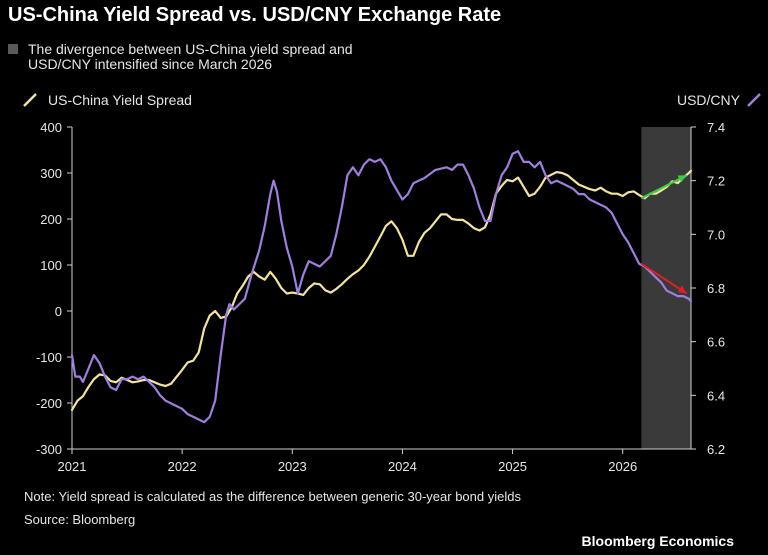 The width and height of the screenshot is (768, 555). Describe the element at coordinates (51, 219) in the screenshot. I see `y-left-tick-label: 200` at that location.